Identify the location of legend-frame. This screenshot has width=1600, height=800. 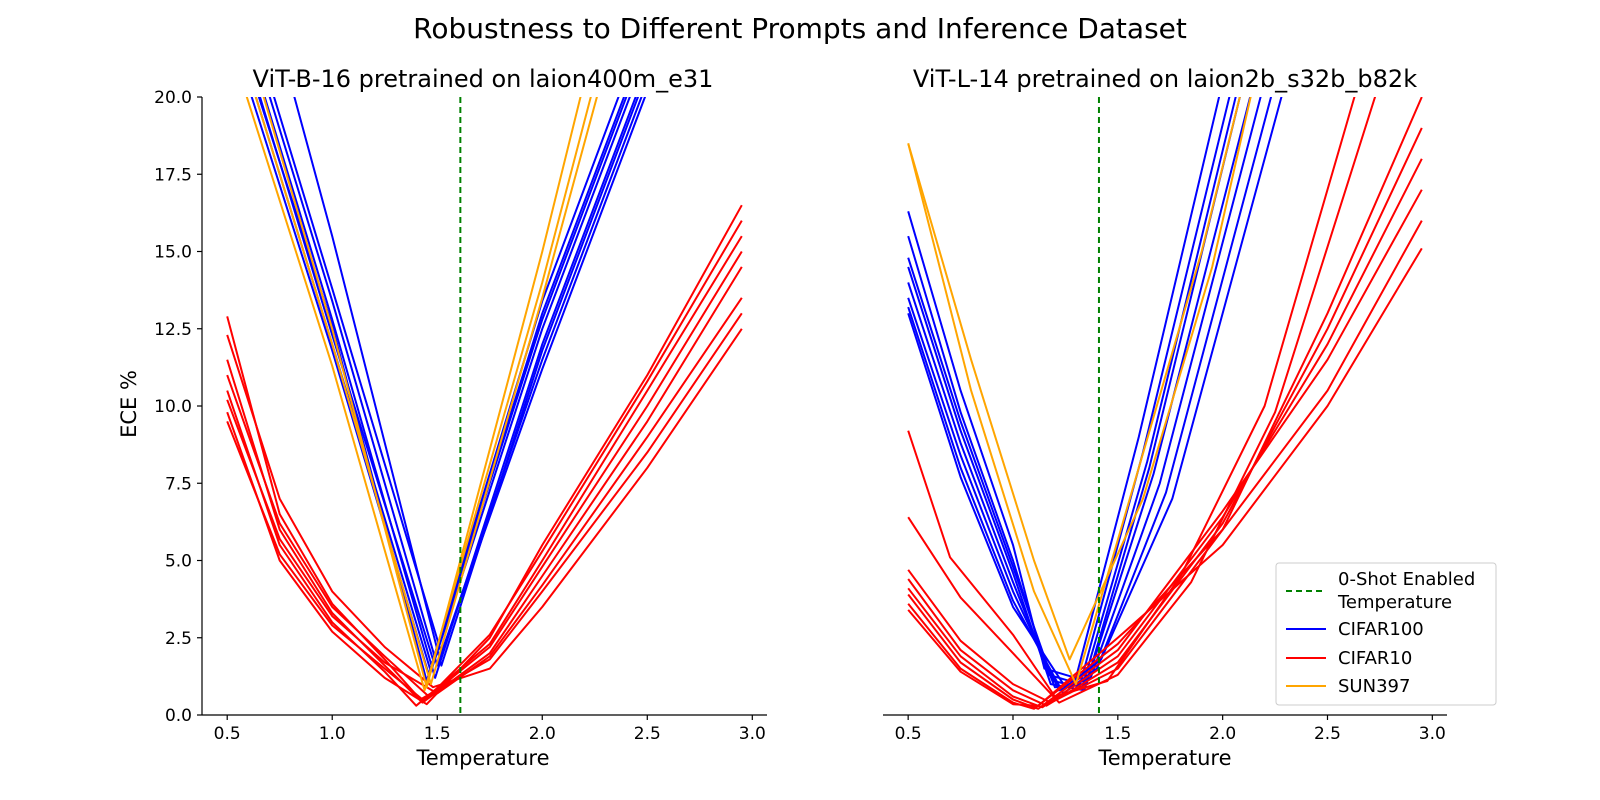
(1386, 634).